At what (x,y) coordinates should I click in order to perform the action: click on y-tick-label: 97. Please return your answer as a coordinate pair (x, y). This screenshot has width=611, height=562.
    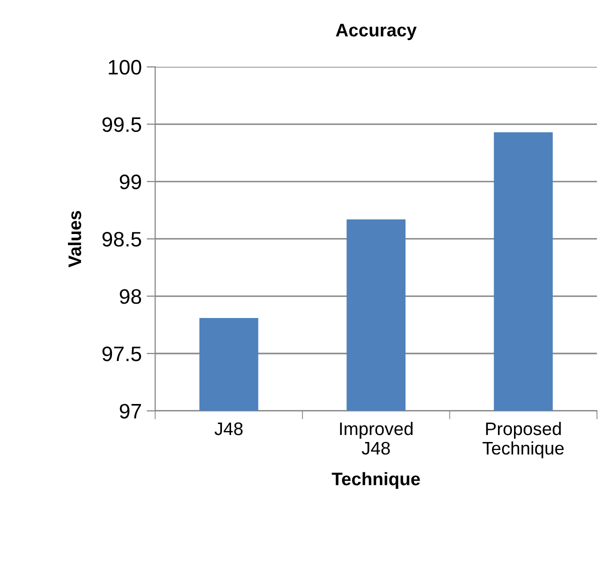
    Looking at the image, I should click on (130, 411).